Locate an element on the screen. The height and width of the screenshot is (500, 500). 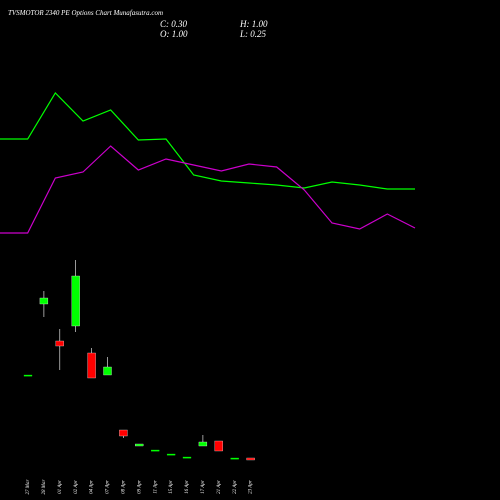
x-tick-label: 21 Apr is located at coordinates (219, 487).